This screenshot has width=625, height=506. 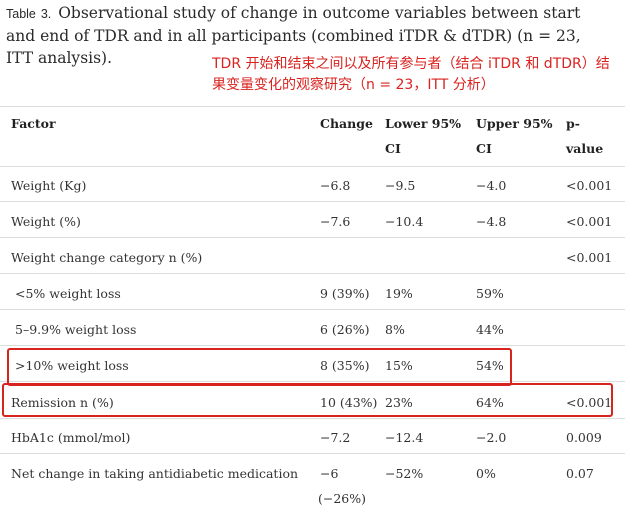 What do you see at coordinates (573, 123) in the screenshot?
I see `header-p-value-line1: p-` at bounding box center [573, 123].